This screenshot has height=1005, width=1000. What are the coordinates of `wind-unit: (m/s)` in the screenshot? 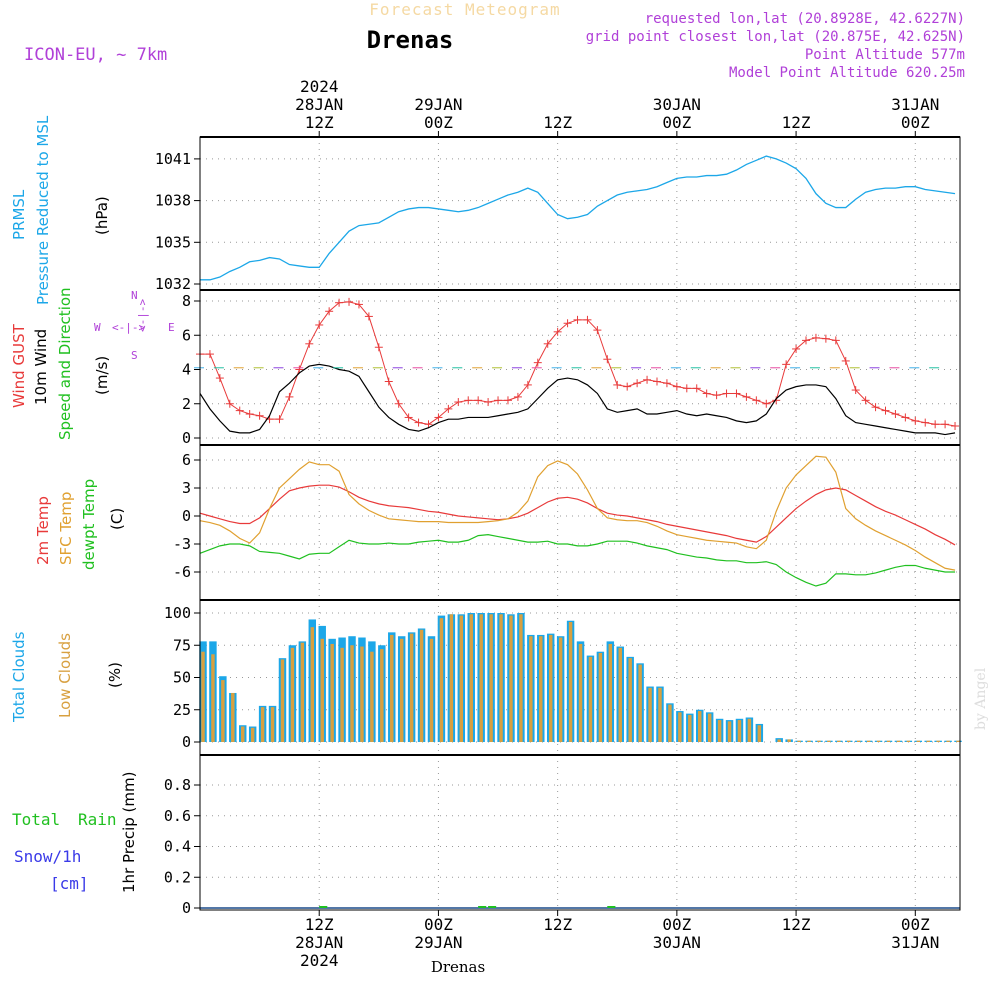 It's located at (102, 375).